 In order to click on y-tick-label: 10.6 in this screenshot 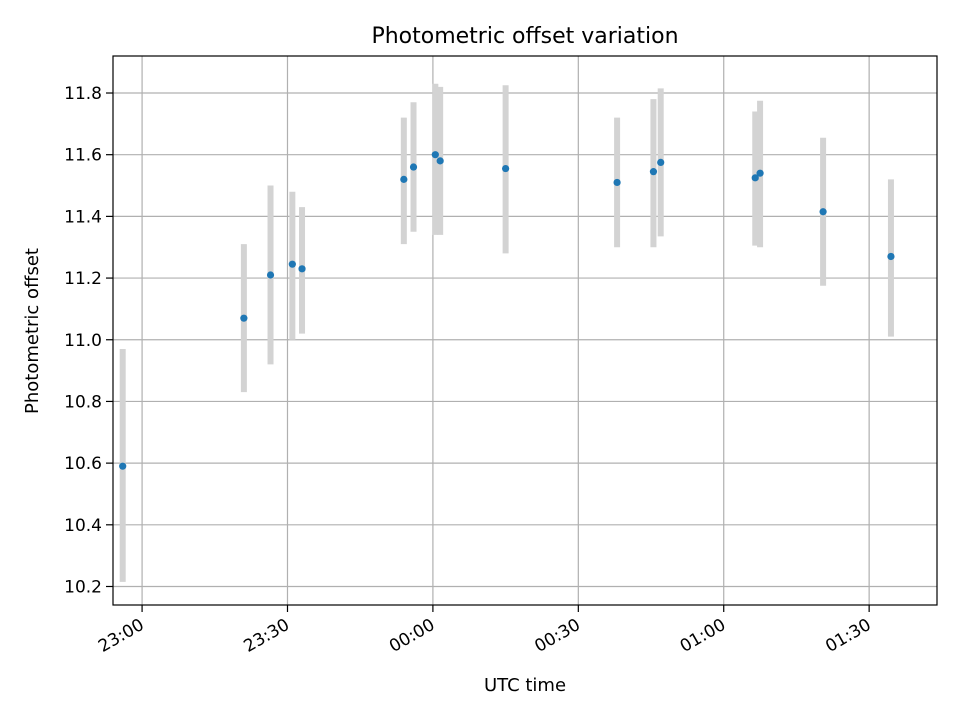, I will do `click(83, 464)`.